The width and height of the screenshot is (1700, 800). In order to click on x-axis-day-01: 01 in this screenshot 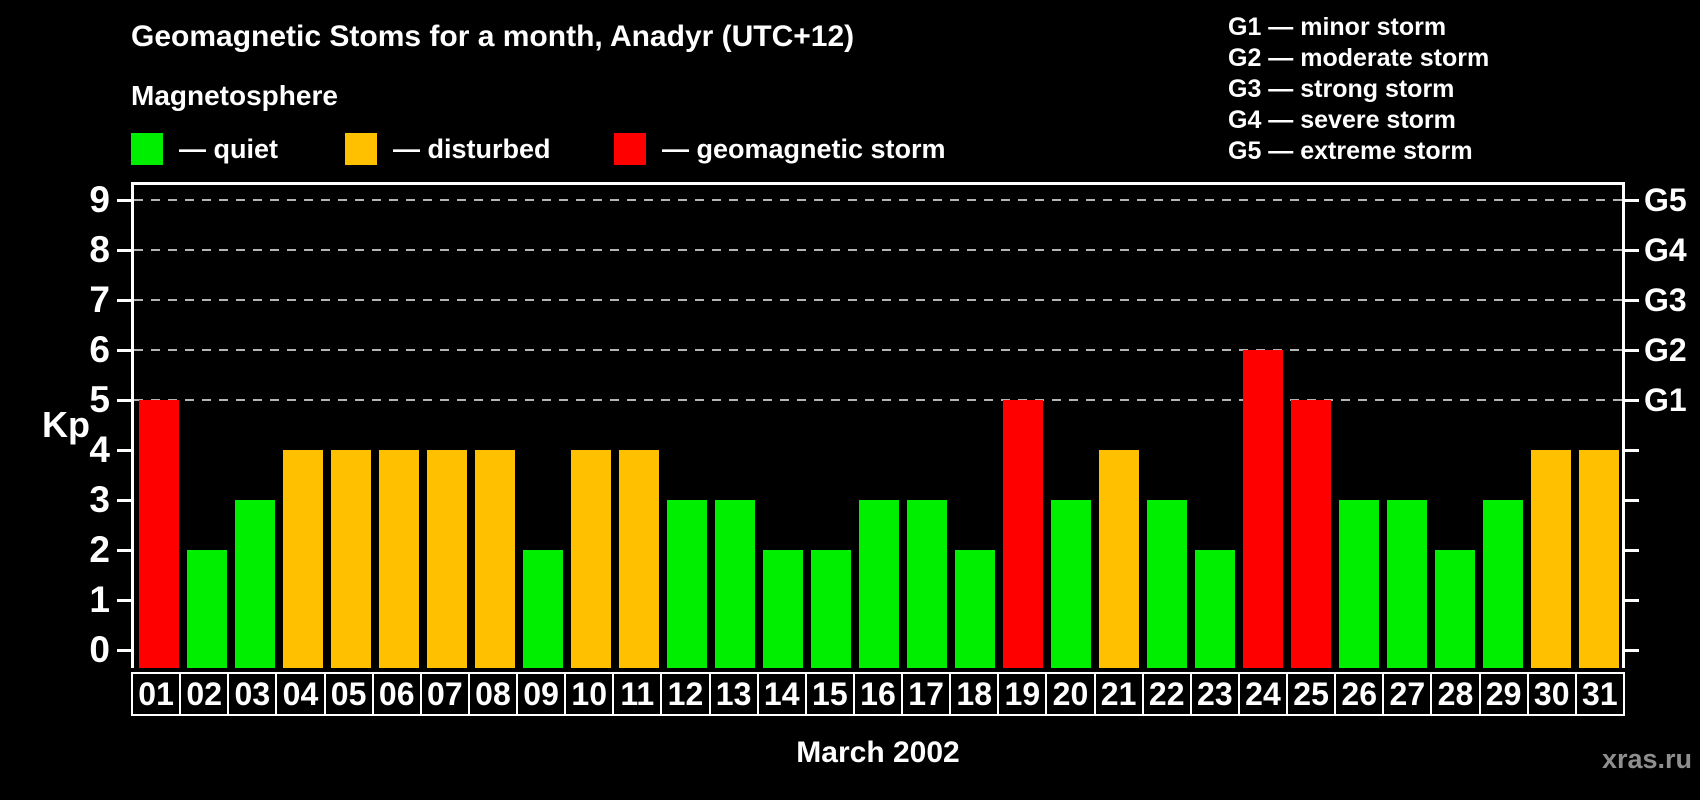, I will do `click(156, 694)`.